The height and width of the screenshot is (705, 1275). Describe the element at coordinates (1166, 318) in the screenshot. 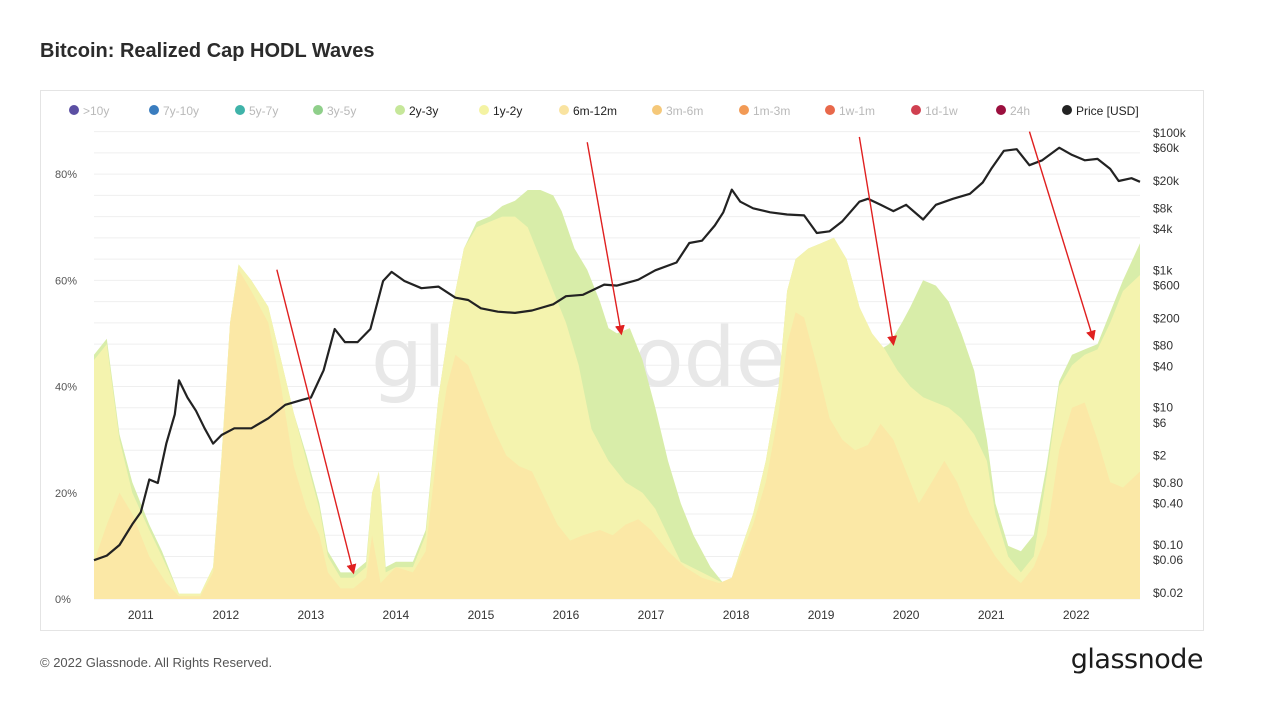

I see `y2-tick-label: $200` at that location.